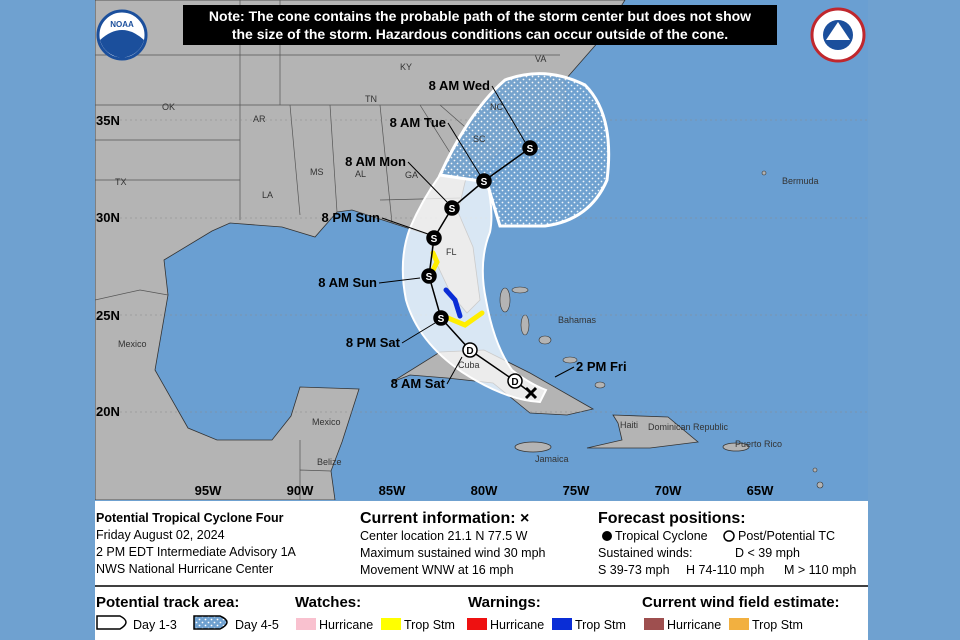 This screenshot has width=960, height=640. What do you see at coordinates (371, 99) in the screenshot?
I see `place-label: TN` at bounding box center [371, 99].